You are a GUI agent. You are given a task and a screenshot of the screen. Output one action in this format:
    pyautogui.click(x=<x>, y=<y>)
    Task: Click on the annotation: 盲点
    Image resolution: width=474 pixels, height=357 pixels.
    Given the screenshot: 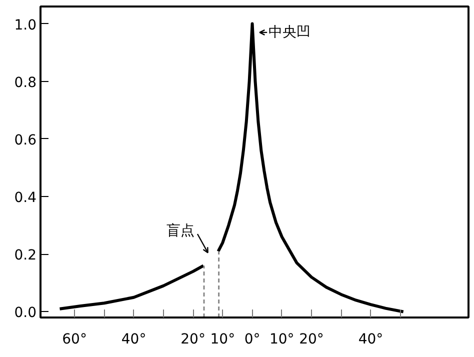 What is the action you would take?
    pyautogui.click(x=180, y=231)
    